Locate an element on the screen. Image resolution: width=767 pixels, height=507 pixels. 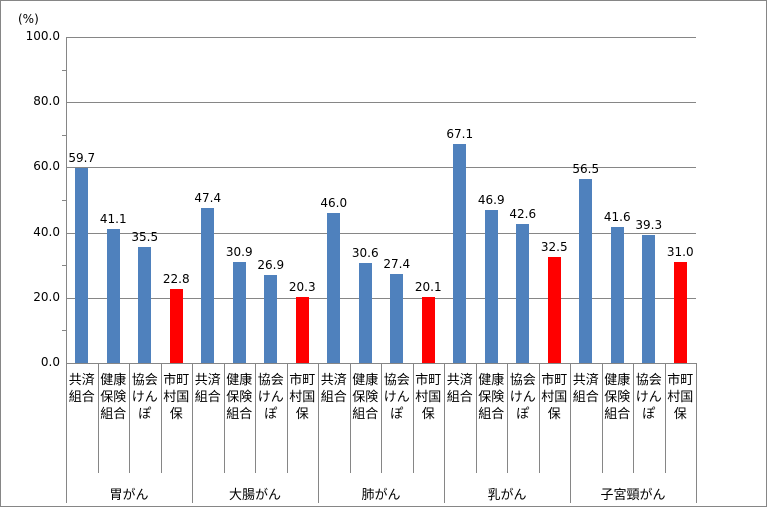
data-label: 26.9 is located at coordinates (271, 265).